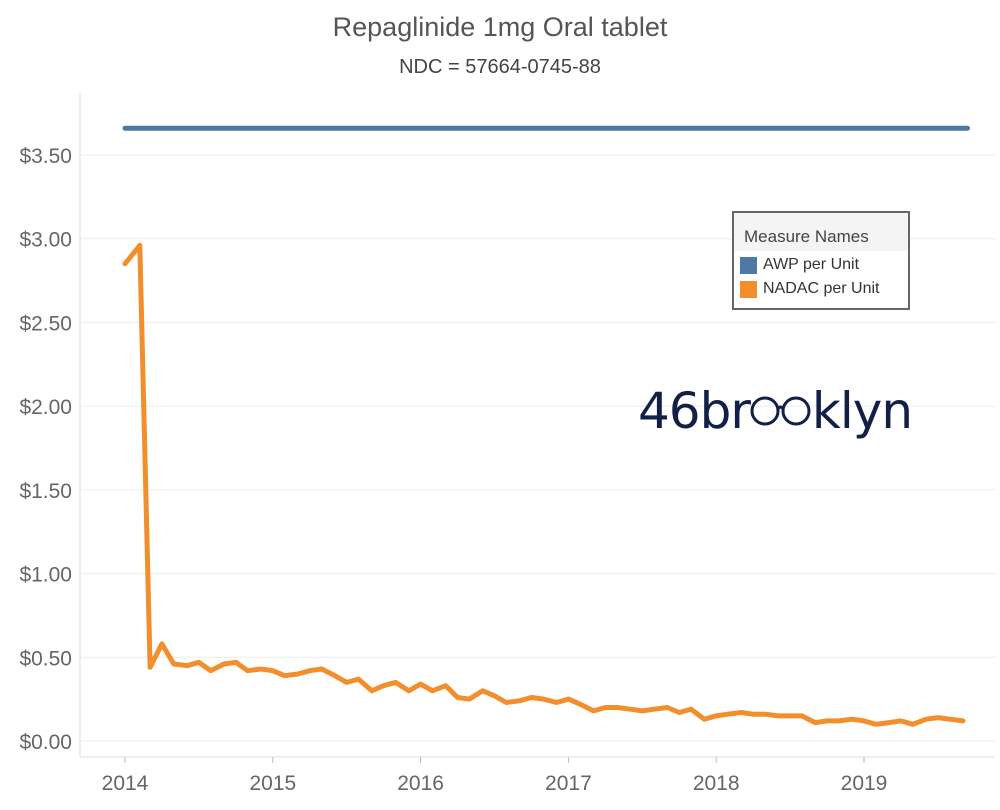 The width and height of the screenshot is (1000, 810). Describe the element at coordinates (864, 783) in the screenshot. I see `x-tick-label: 2019` at that location.